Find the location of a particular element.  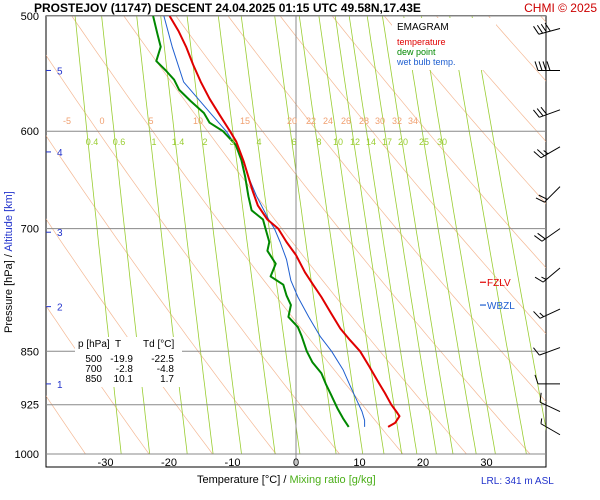

wind-barbs is located at coordinates (547, 229).